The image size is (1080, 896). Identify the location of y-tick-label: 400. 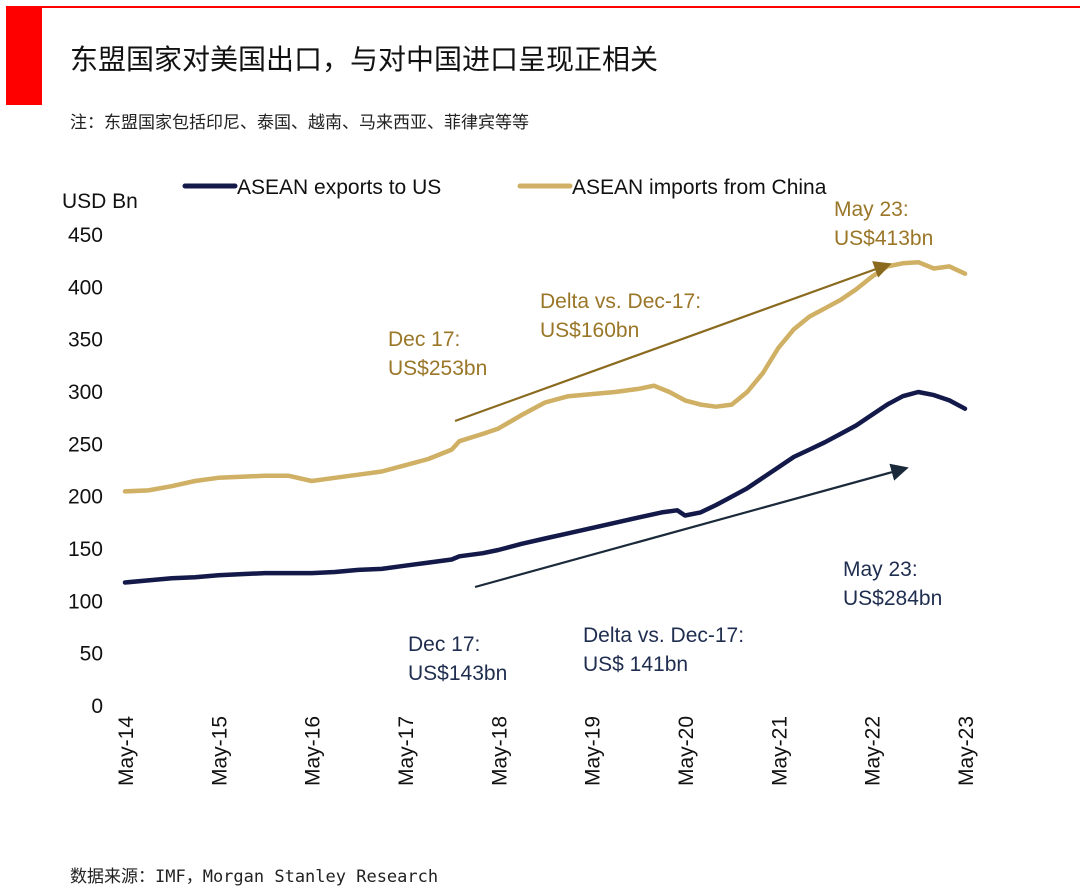
(85, 287).